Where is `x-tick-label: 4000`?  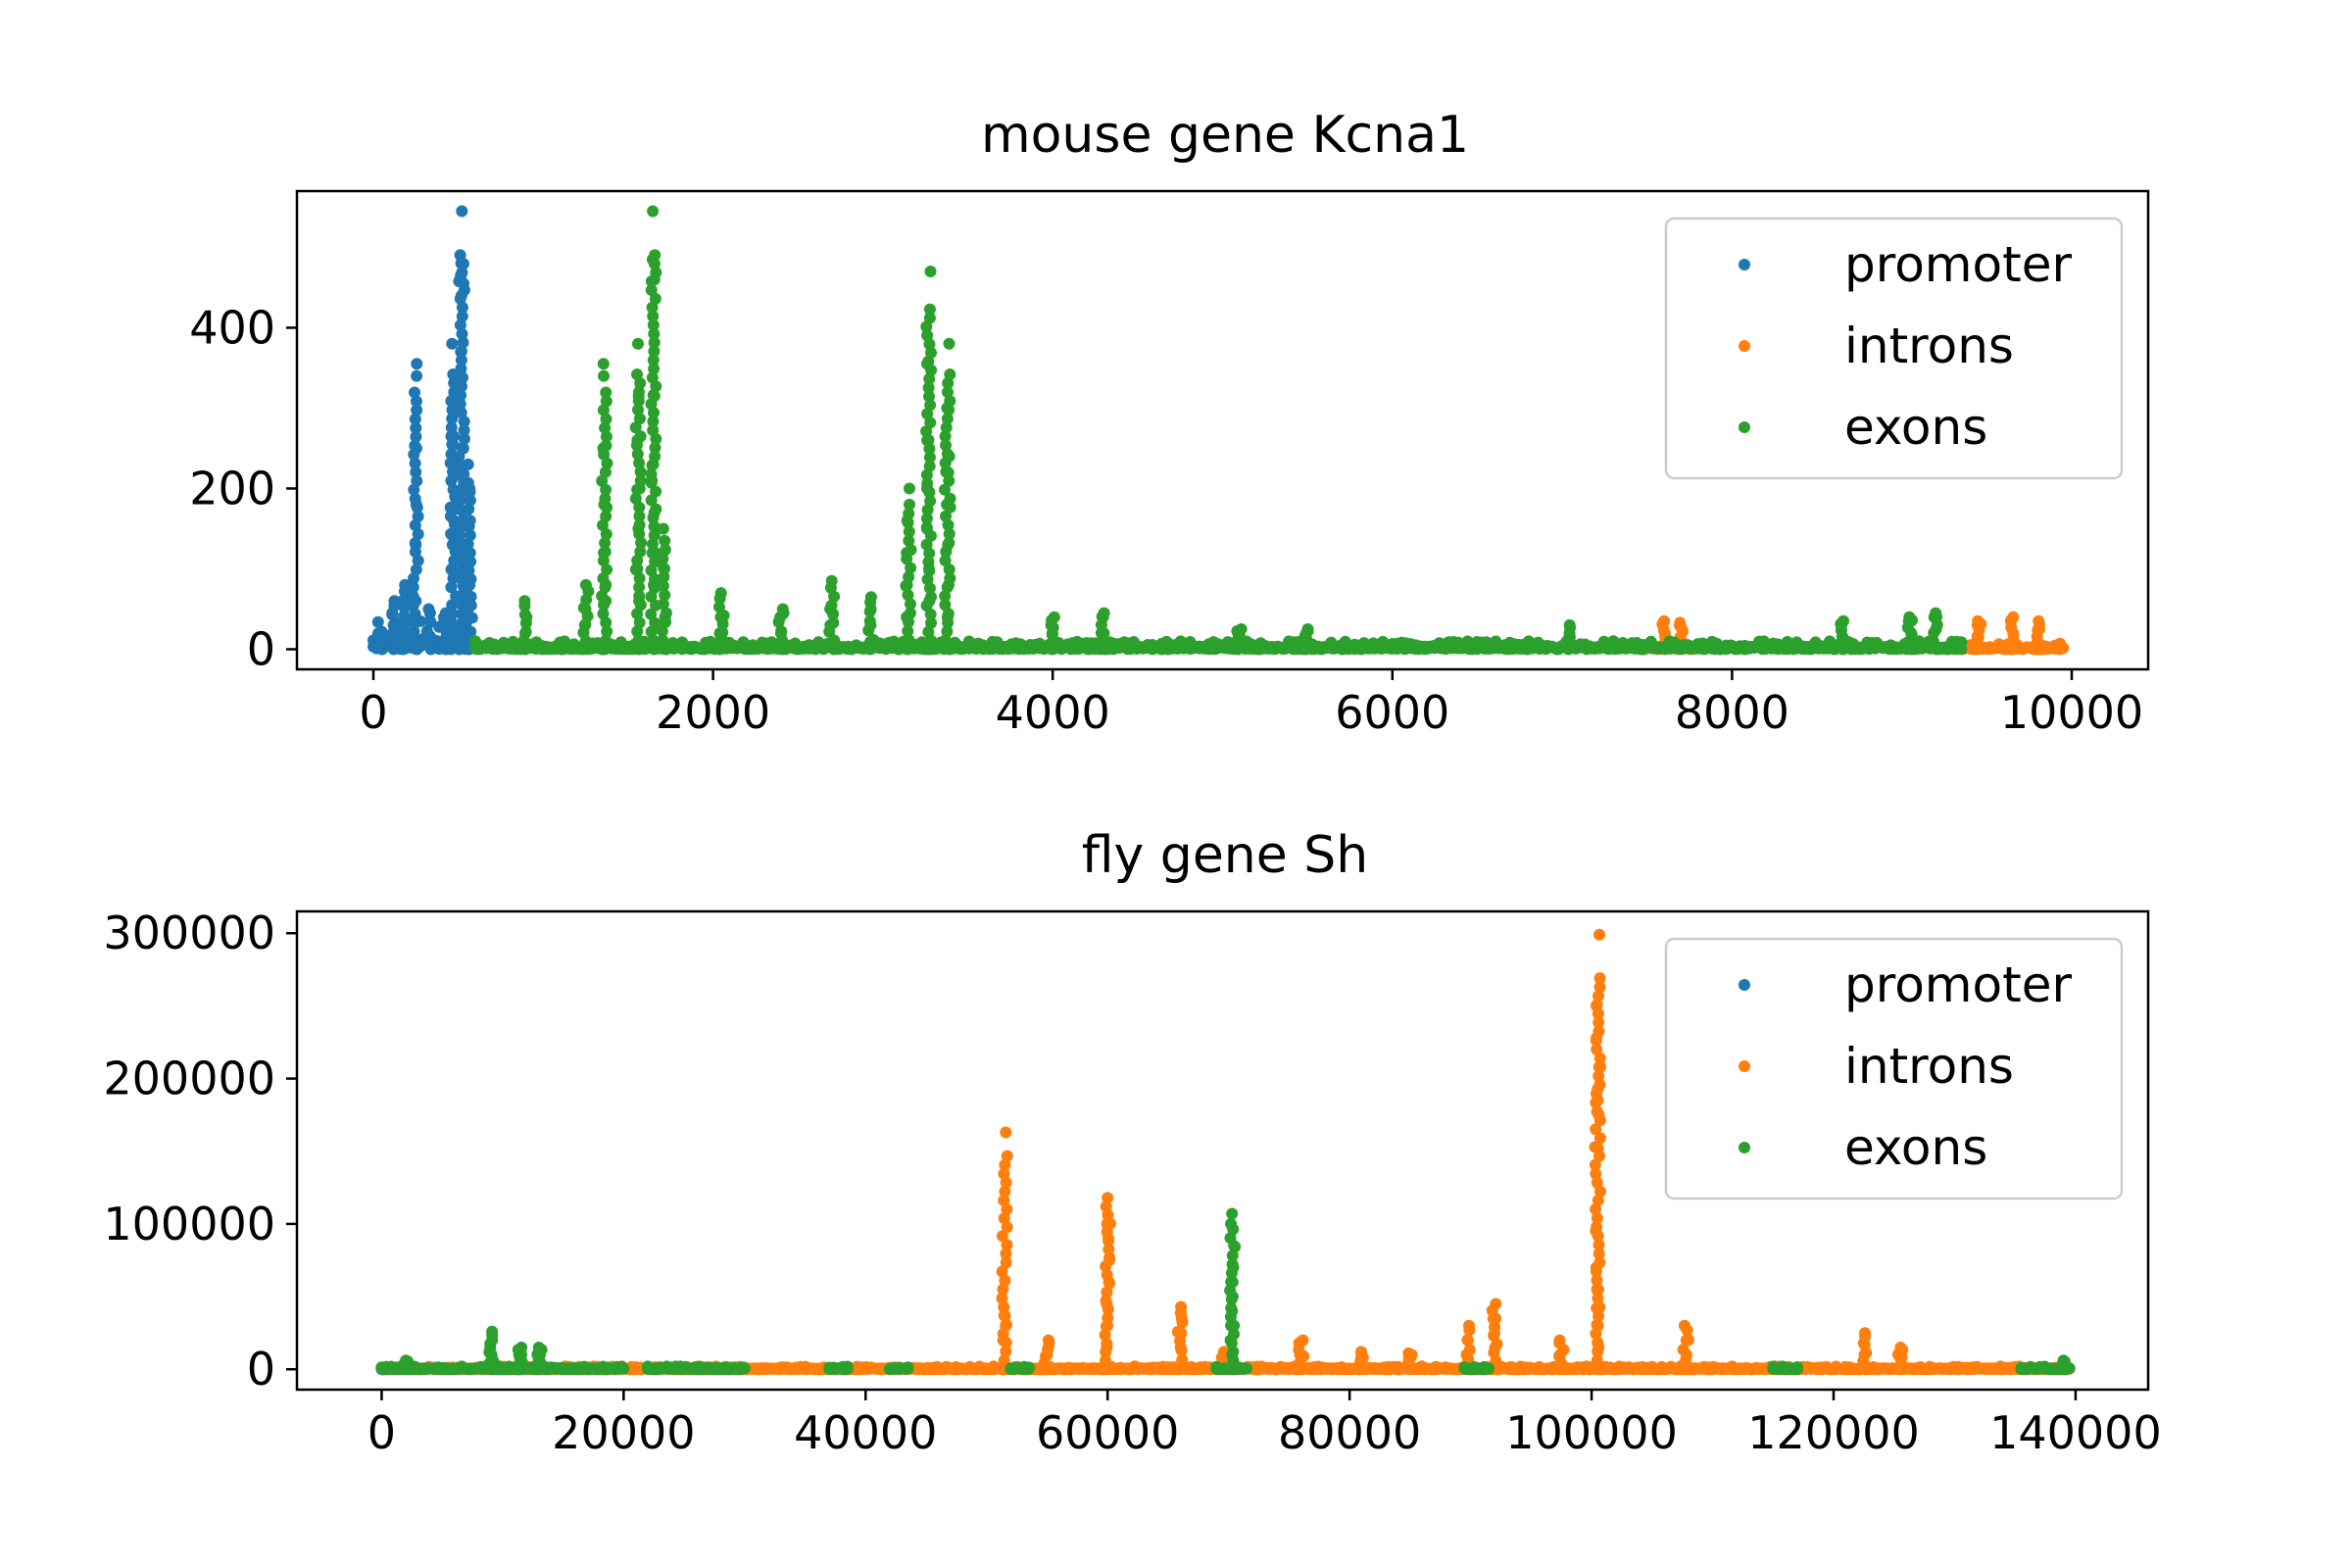 x-tick-label: 4000 is located at coordinates (1053, 712).